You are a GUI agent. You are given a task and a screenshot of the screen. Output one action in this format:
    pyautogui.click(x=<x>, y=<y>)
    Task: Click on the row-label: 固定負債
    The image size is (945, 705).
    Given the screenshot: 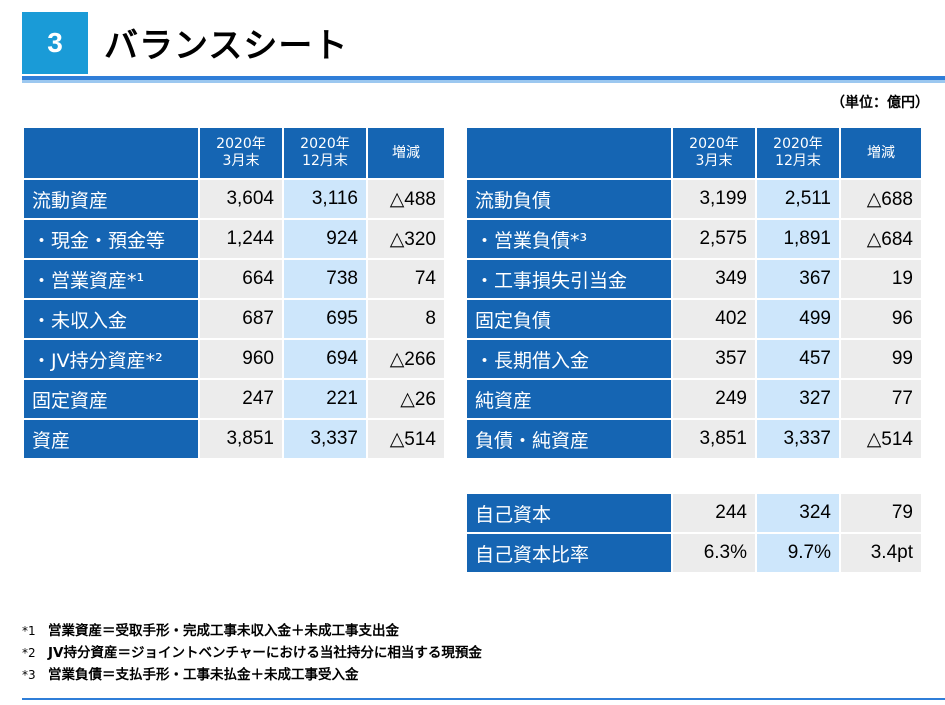 What is the action you would take?
    pyautogui.click(x=570, y=320)
    